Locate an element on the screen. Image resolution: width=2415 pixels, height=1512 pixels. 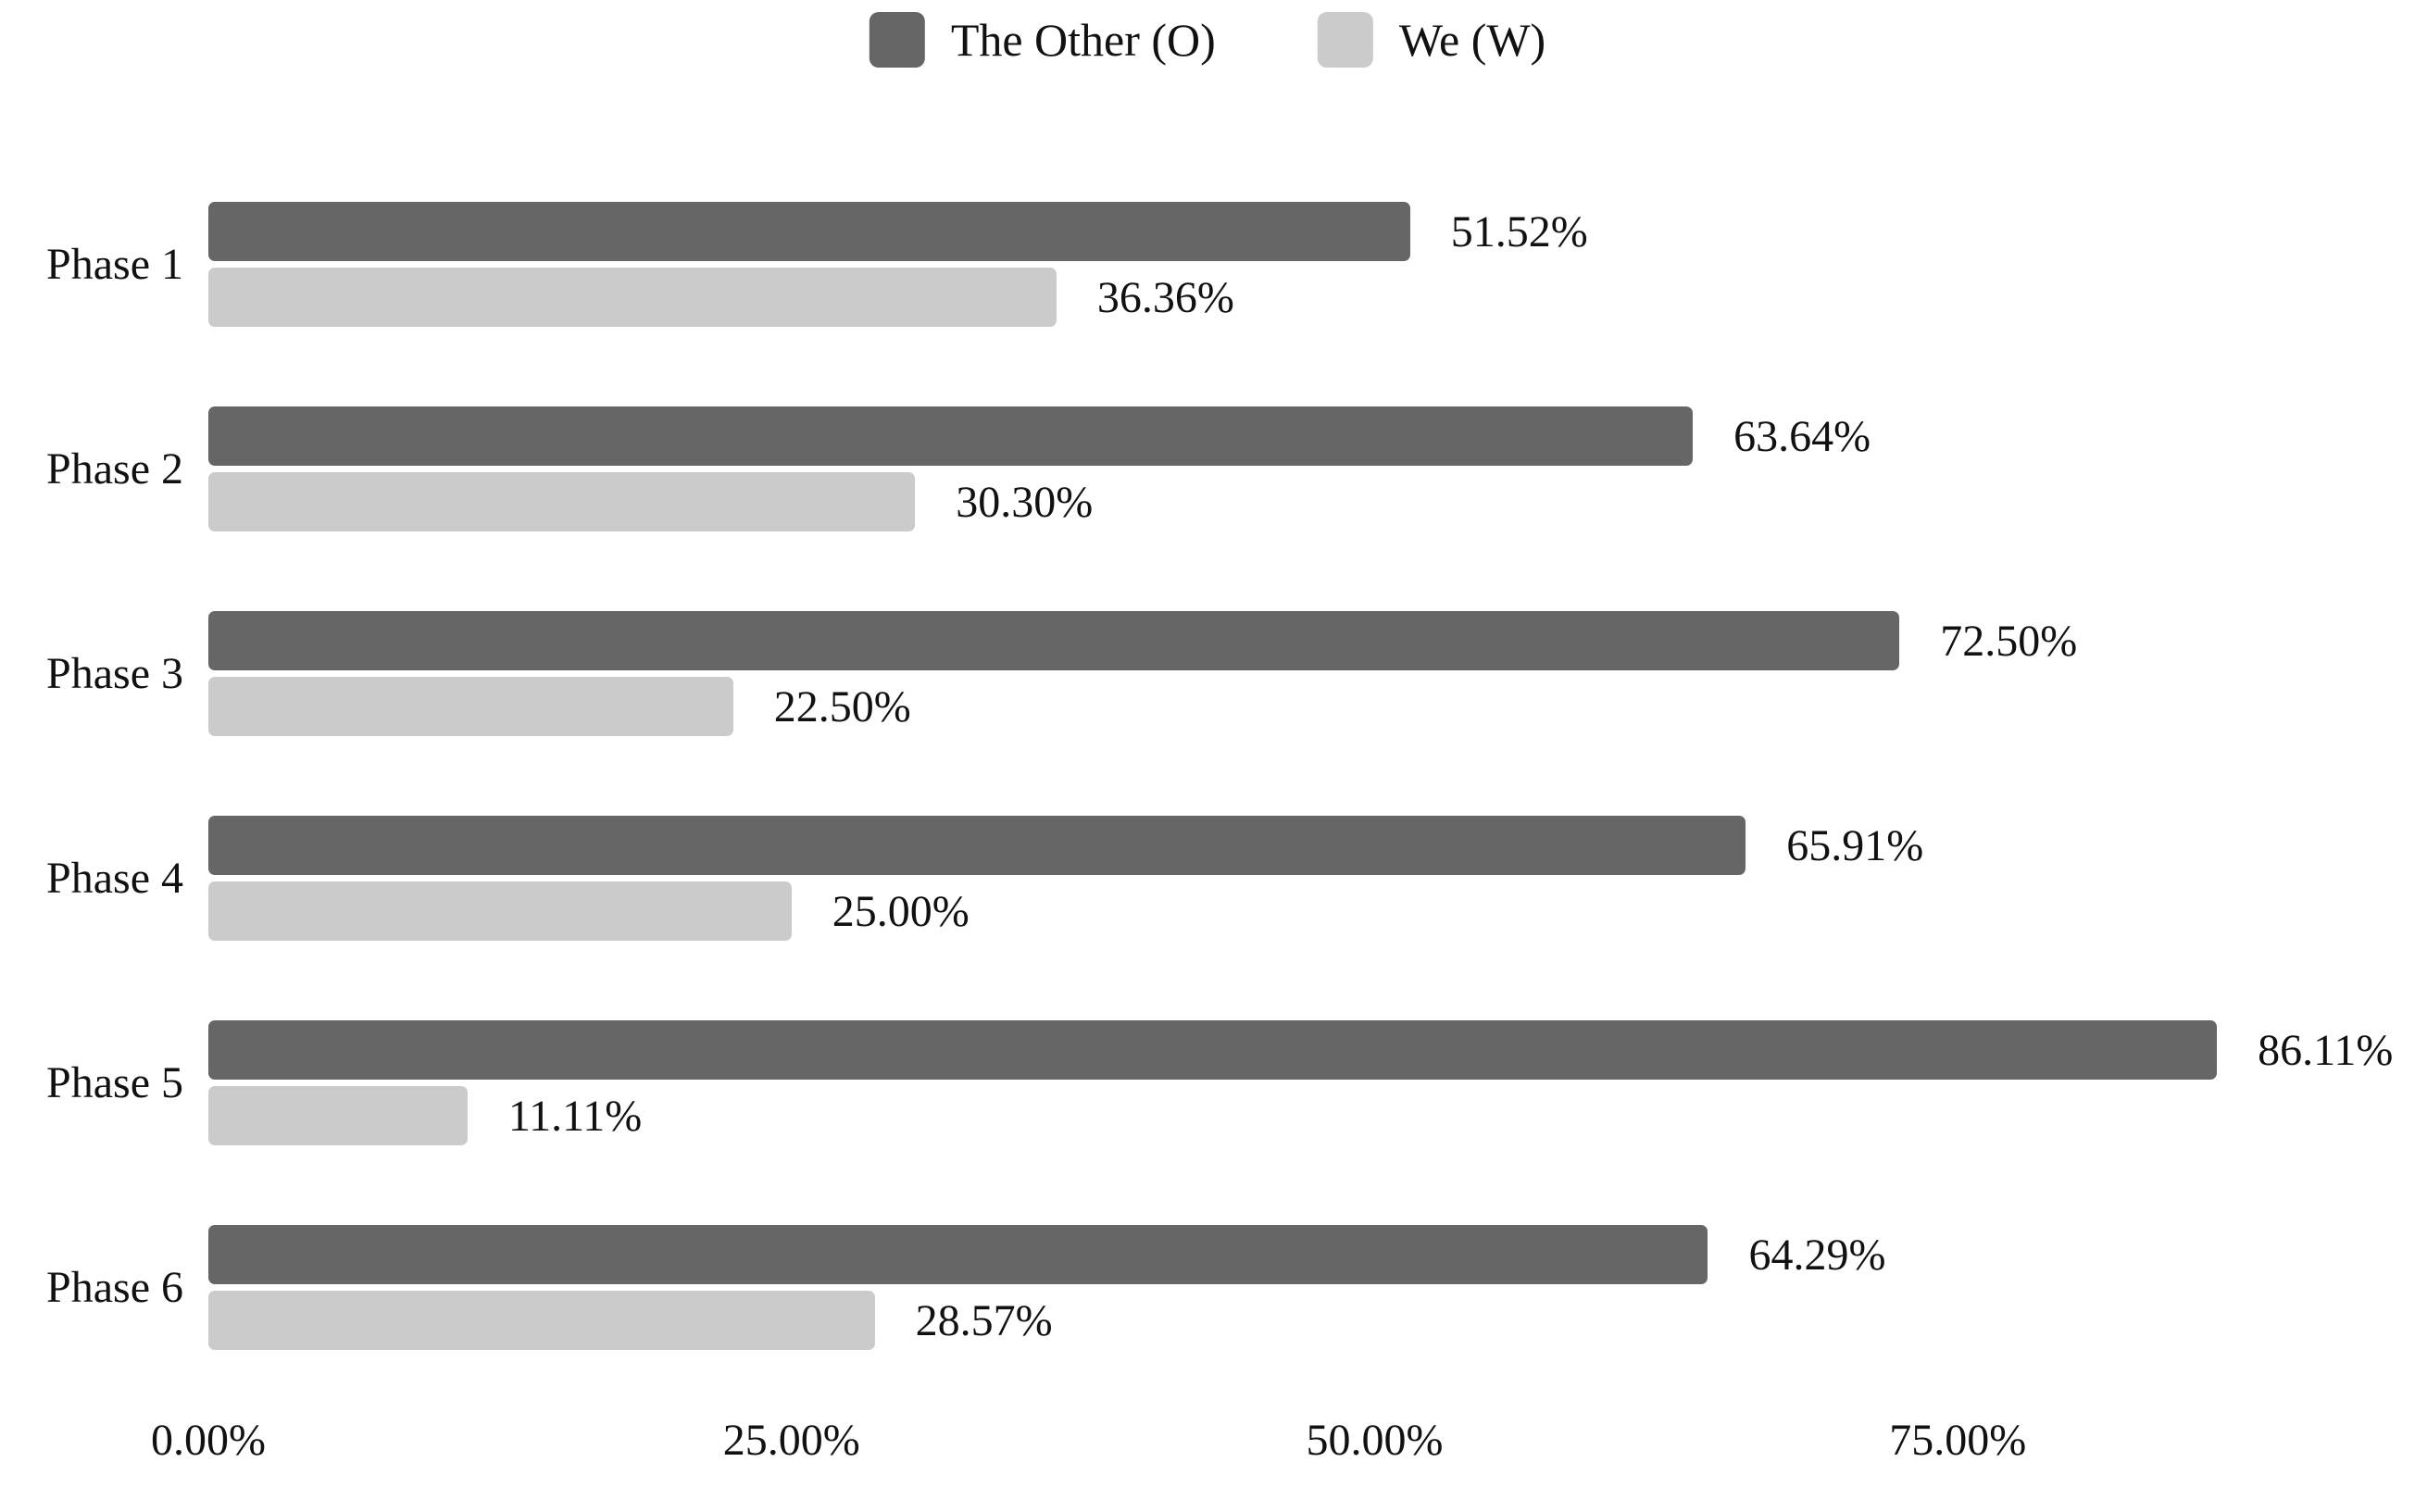
category-label: Phase 2 is located at coordinates (114, 469).